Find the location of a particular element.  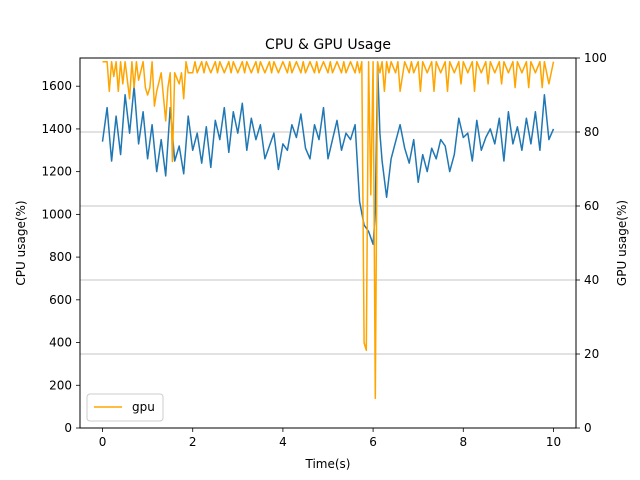

x-tick-label: 4 is located at coordinates (283, 442).